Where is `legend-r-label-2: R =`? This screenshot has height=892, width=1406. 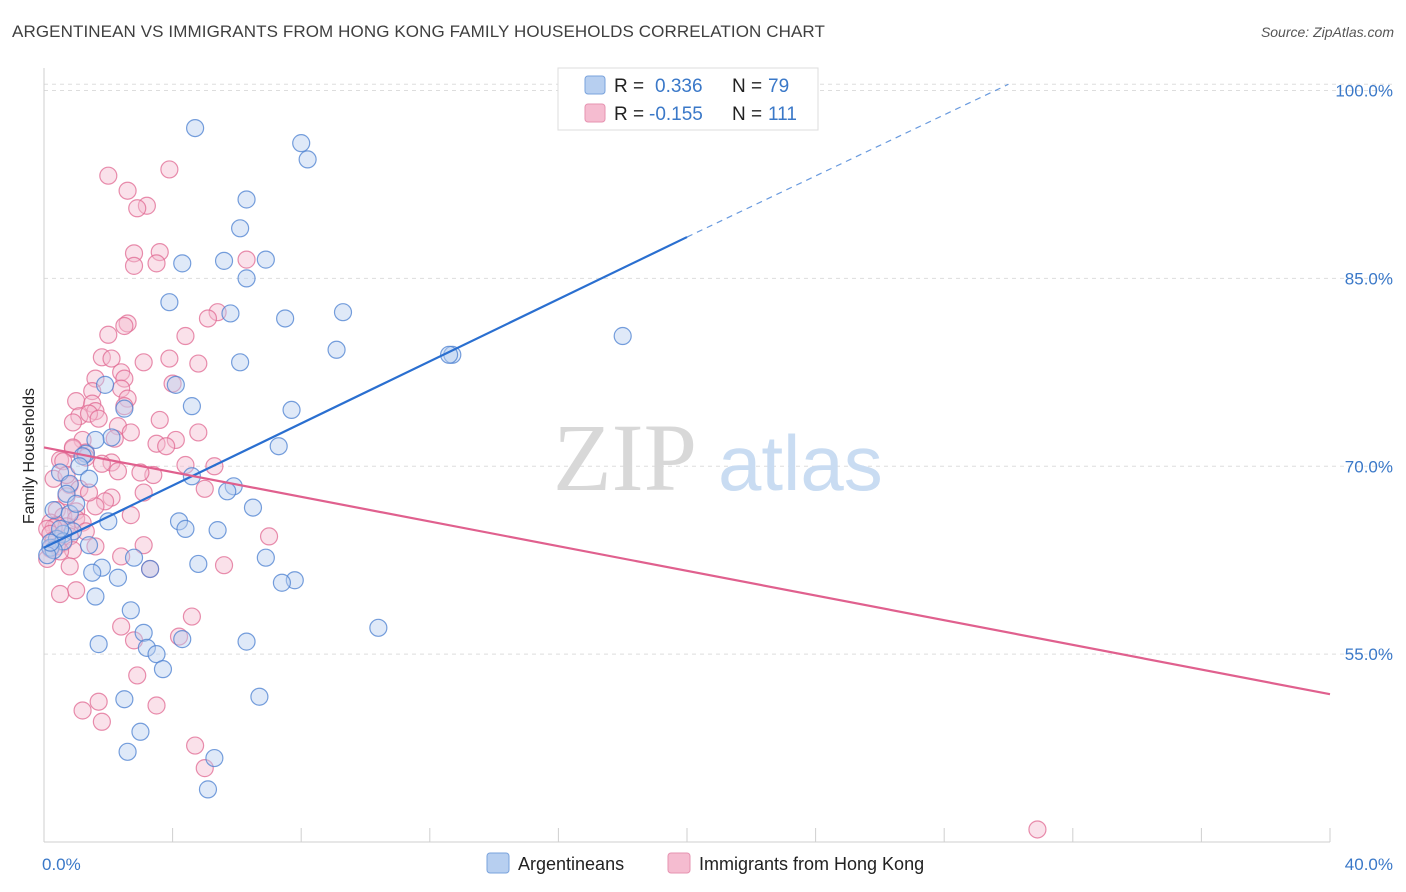 legend-r-label-2: R = is located at coordinates (629, 114).